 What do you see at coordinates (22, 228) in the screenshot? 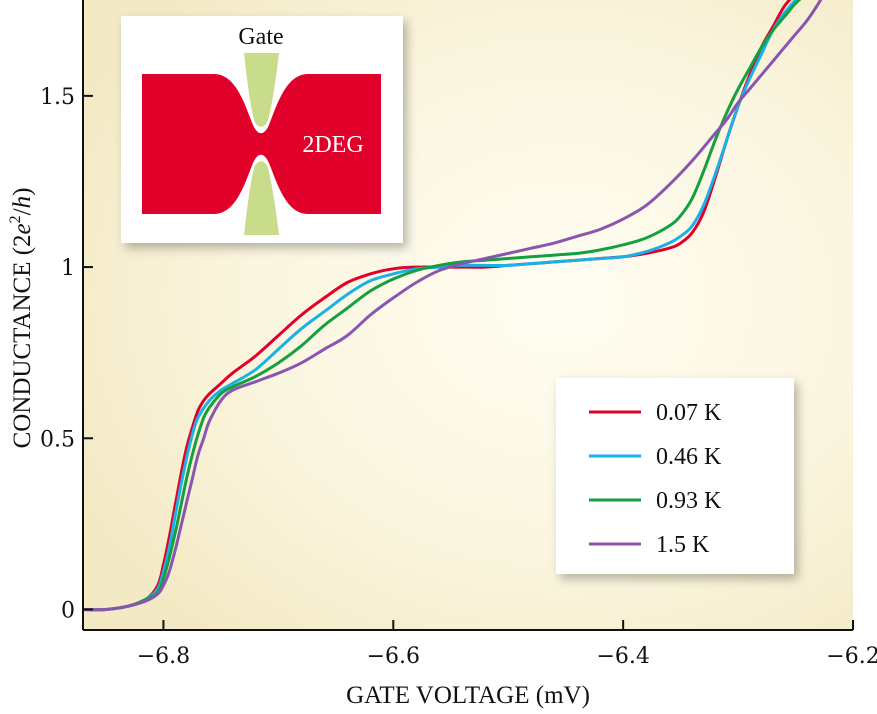
I see `y-axis-title-e: e` at bounding box center [22, 228].